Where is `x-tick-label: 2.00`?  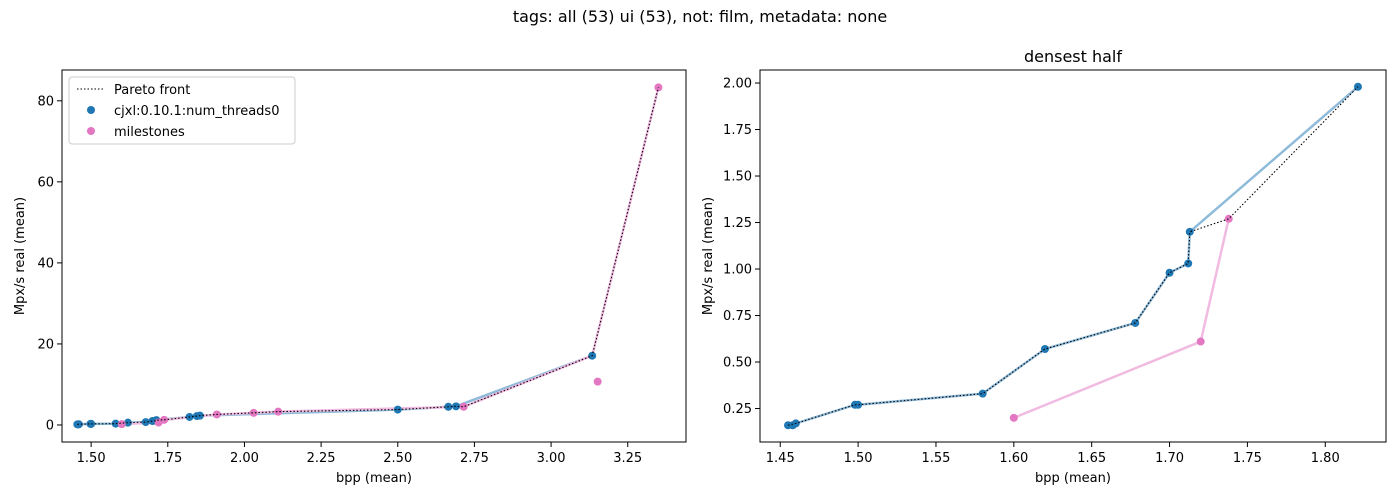 x-tick-label: 2.00 is located at coordinates (244, 458).